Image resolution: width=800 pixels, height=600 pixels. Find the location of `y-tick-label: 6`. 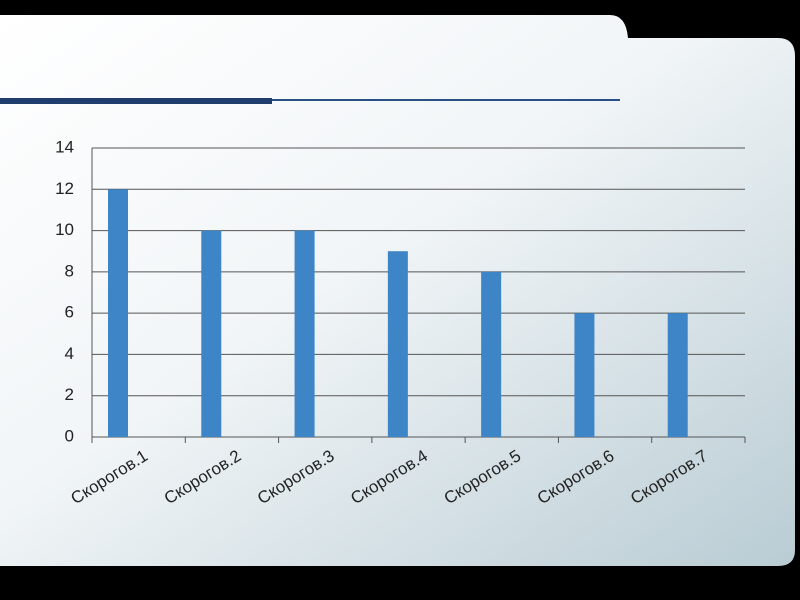

y-tick-label: 6 is located at coordinates (69, 312).